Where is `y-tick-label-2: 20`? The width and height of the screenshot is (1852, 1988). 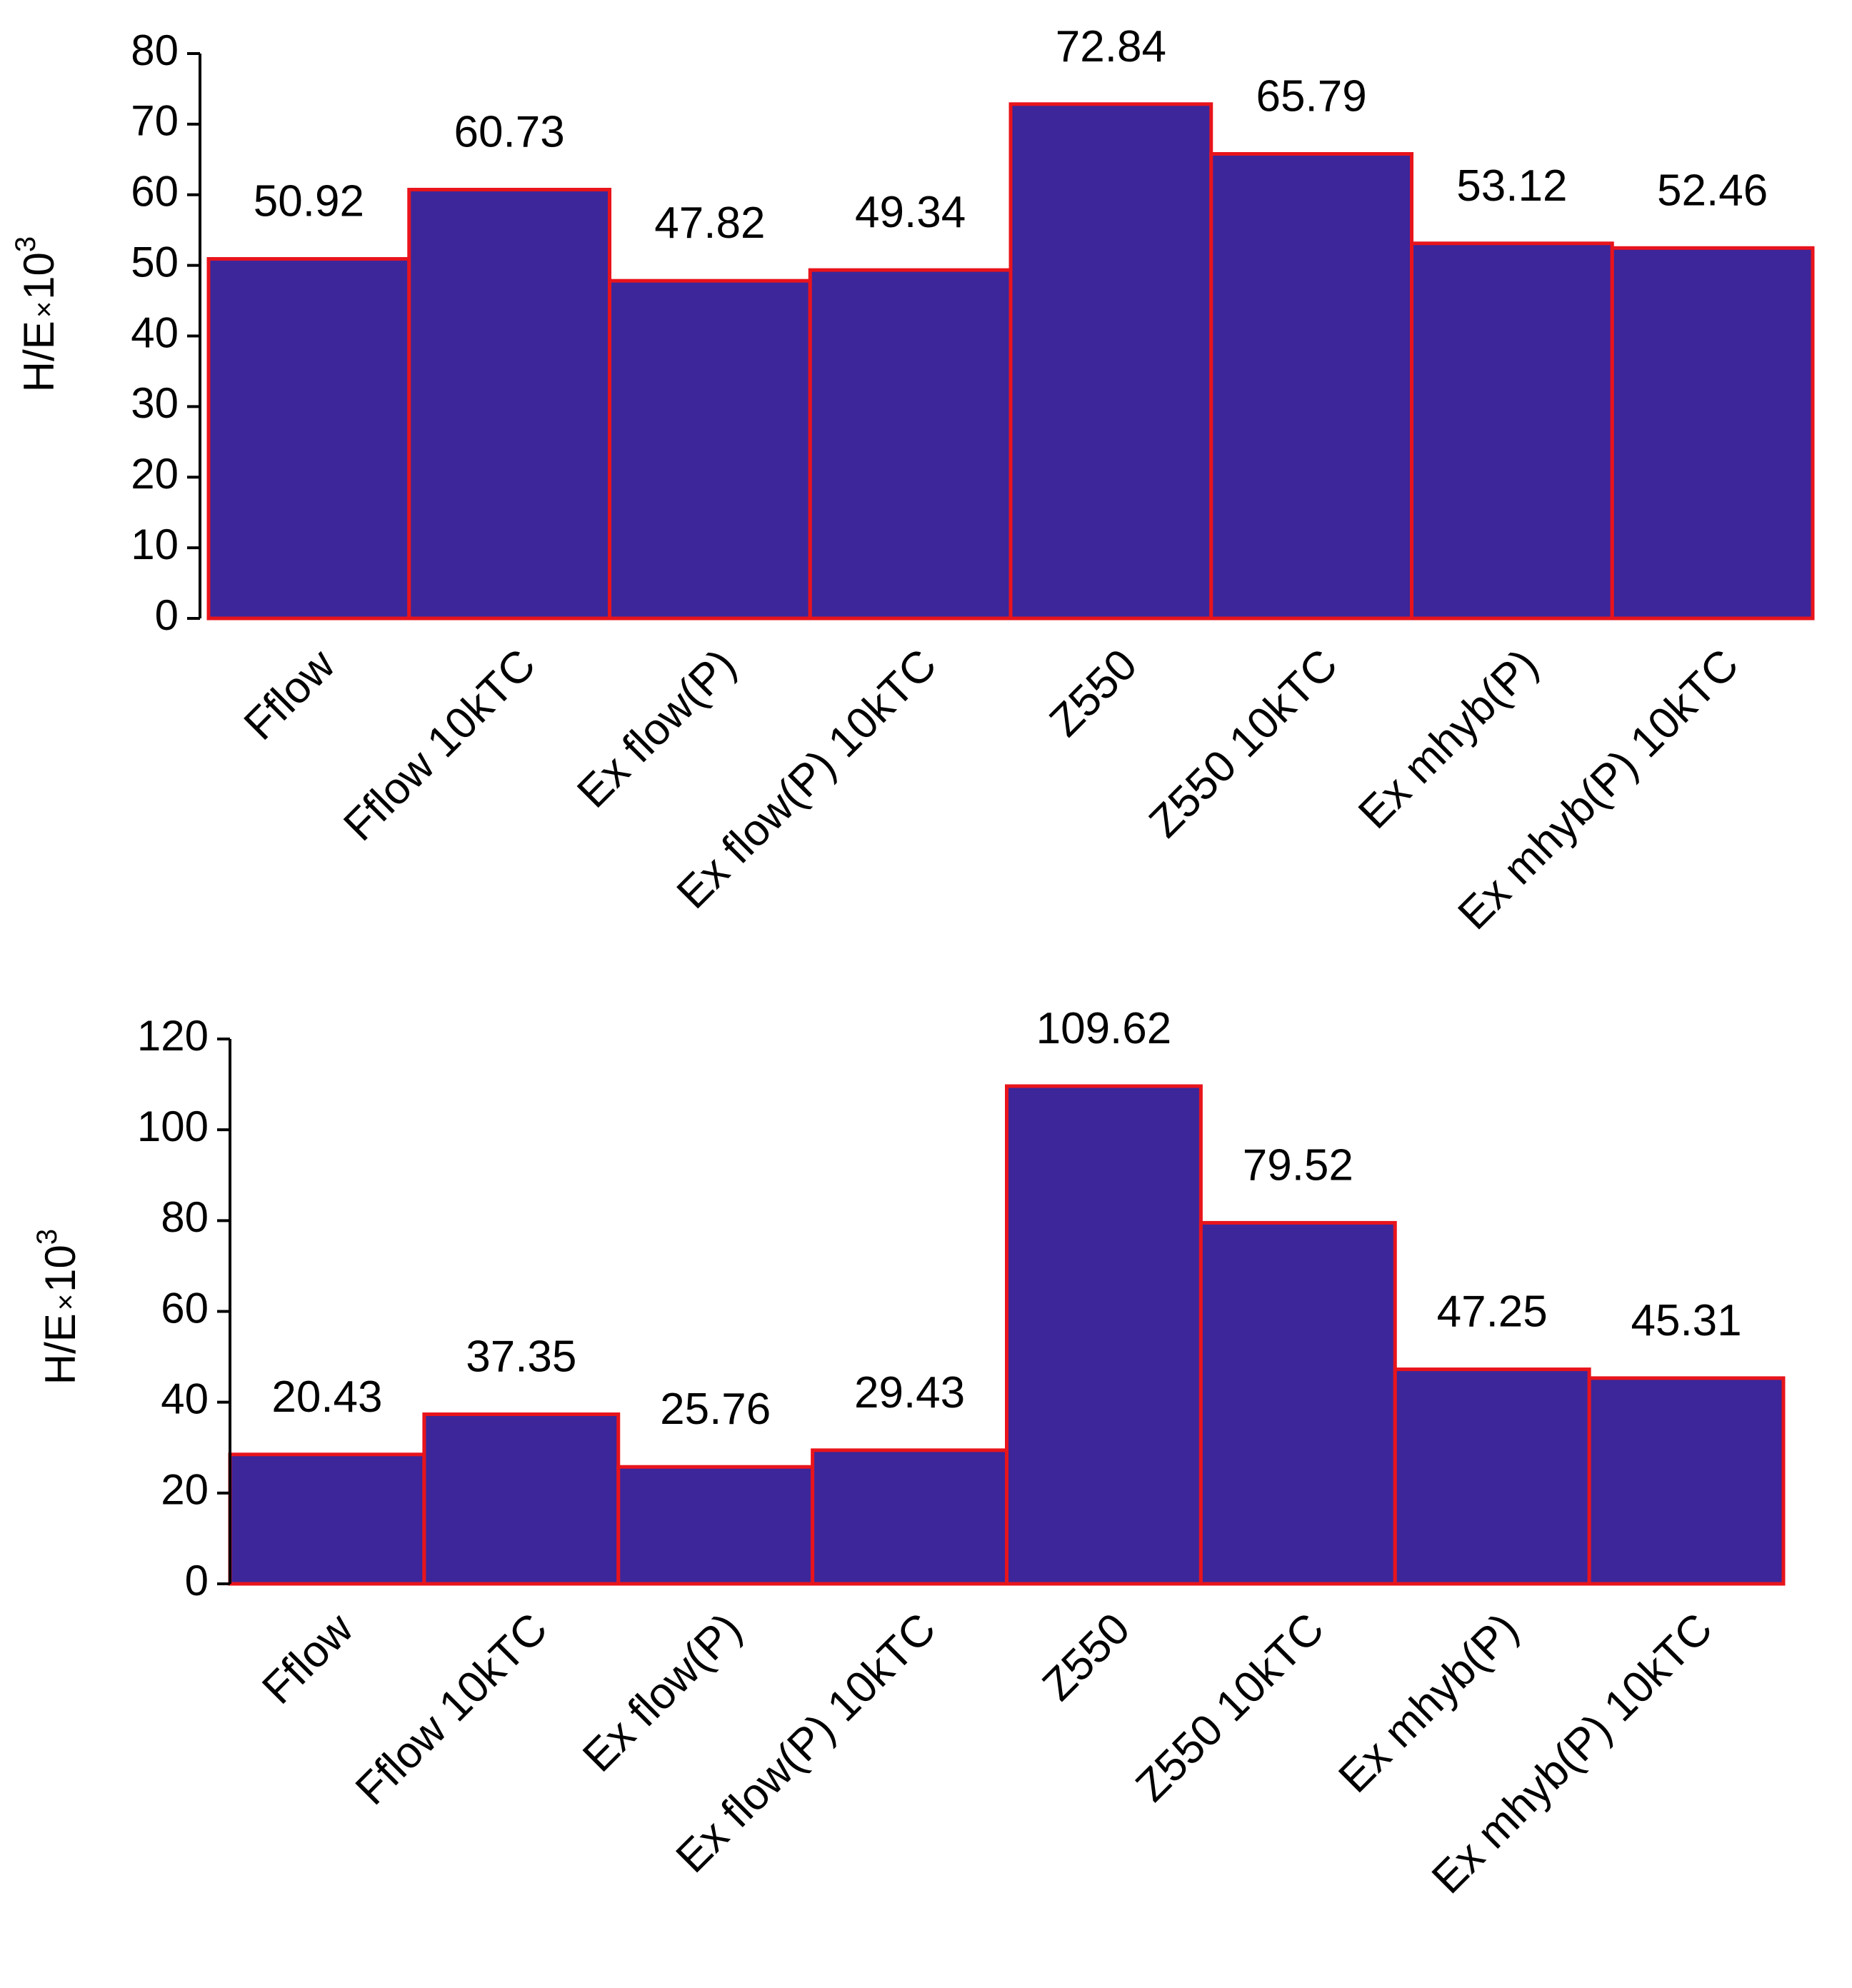
y-tick-label-2: 20 is located at coordinates (155, 474).